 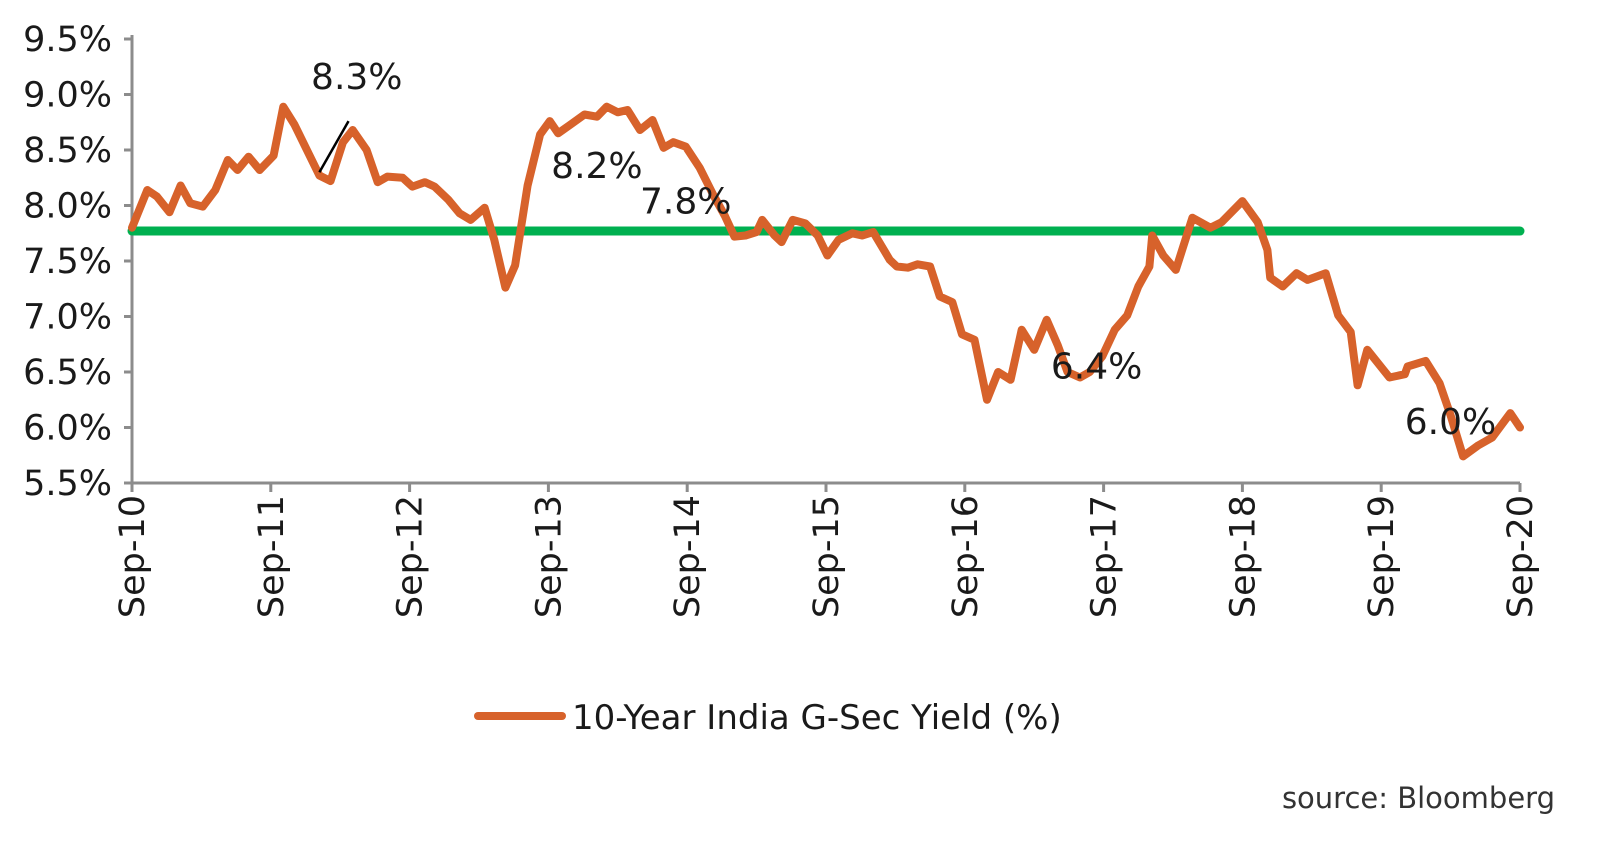 I want to click on annotation-label: 7.8%, so click(x=685, y=201).